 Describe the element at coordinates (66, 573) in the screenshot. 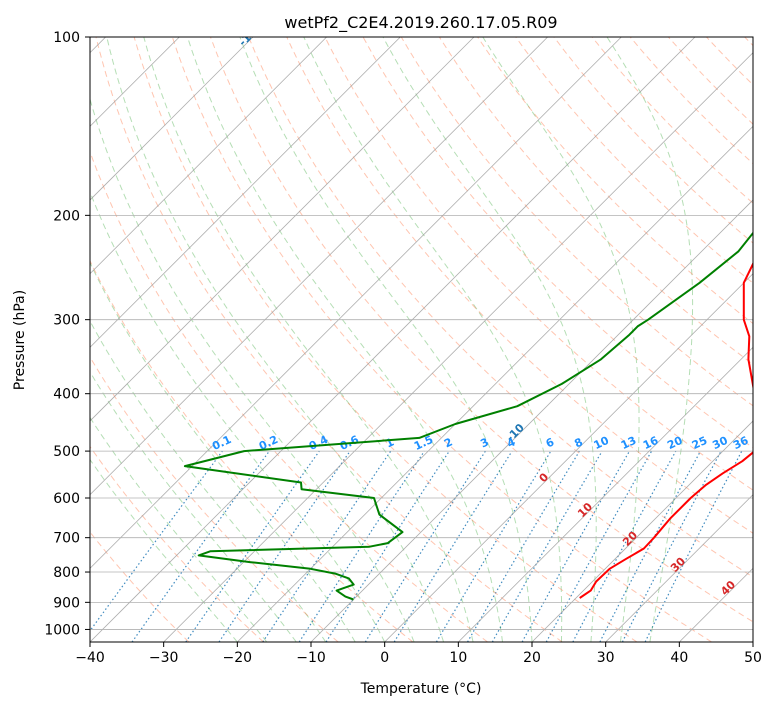

I see `y-tick-label: 800` at that location.